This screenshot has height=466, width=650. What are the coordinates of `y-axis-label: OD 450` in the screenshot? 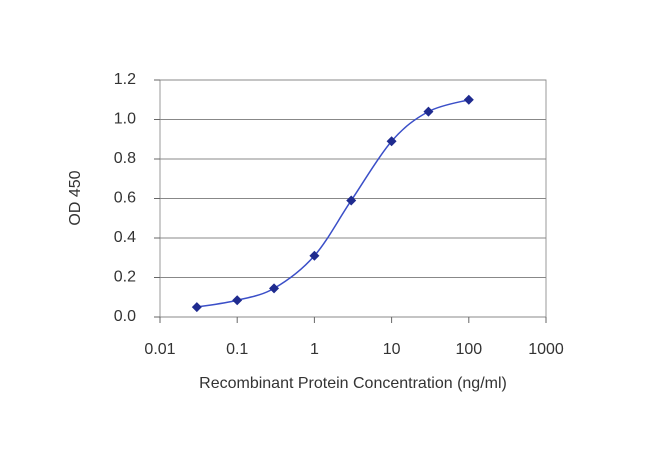 It's located at (75, 197).